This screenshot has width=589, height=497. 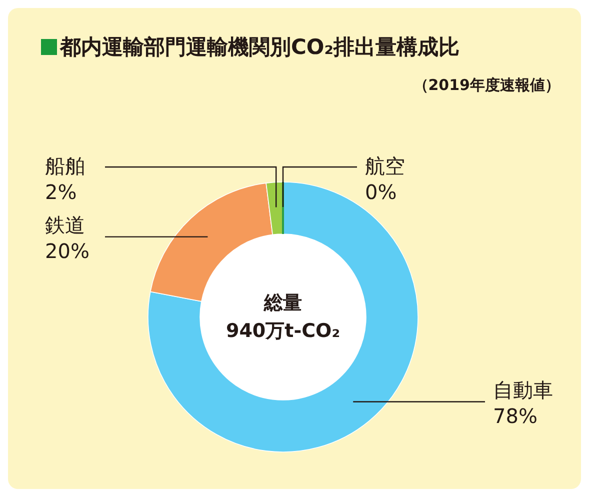 What do you see at coordinates (61, 192) in the screenshot?
I see `data-label: 2%` at bounding box center [61, 192].